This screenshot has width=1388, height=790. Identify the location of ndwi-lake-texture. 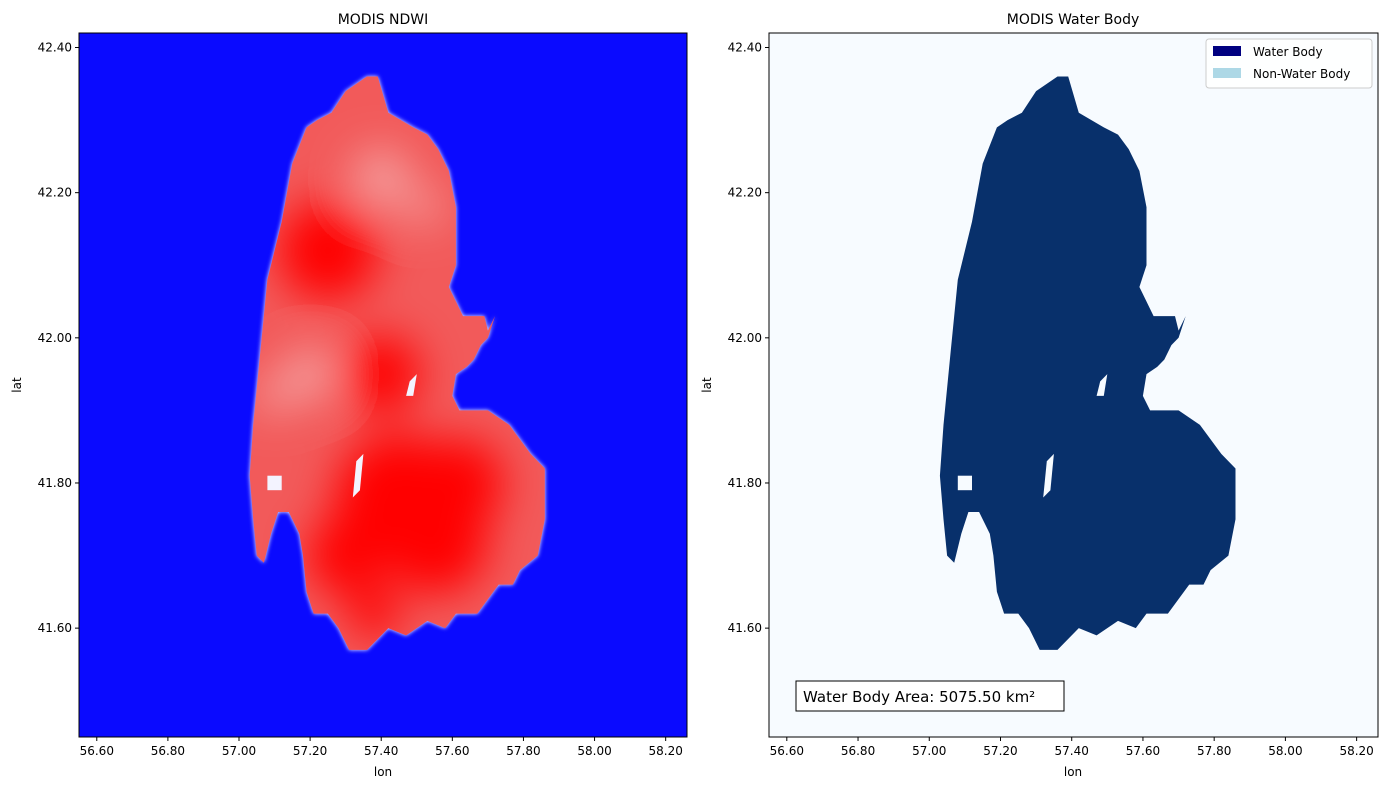
(380, 394).